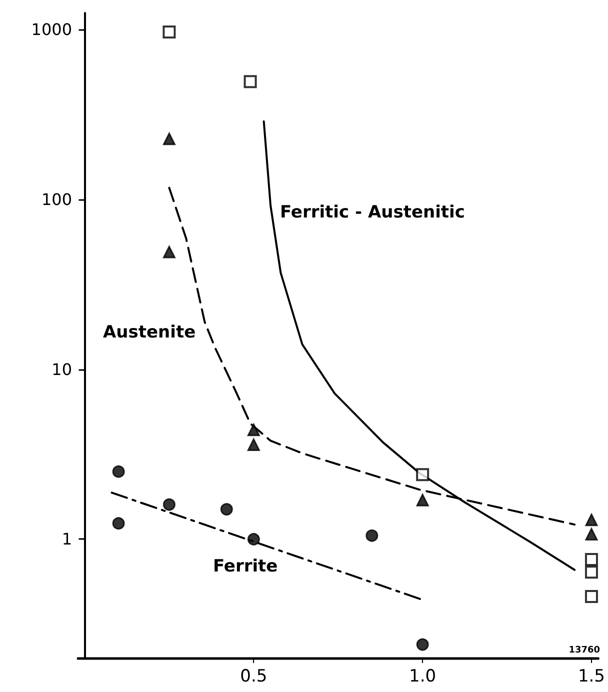 The height and width of the screenshot is (692, 608). Describe the element at coordinates (592, 676) in the screenshot. I see `x-tick-label: 1.5` at that location.